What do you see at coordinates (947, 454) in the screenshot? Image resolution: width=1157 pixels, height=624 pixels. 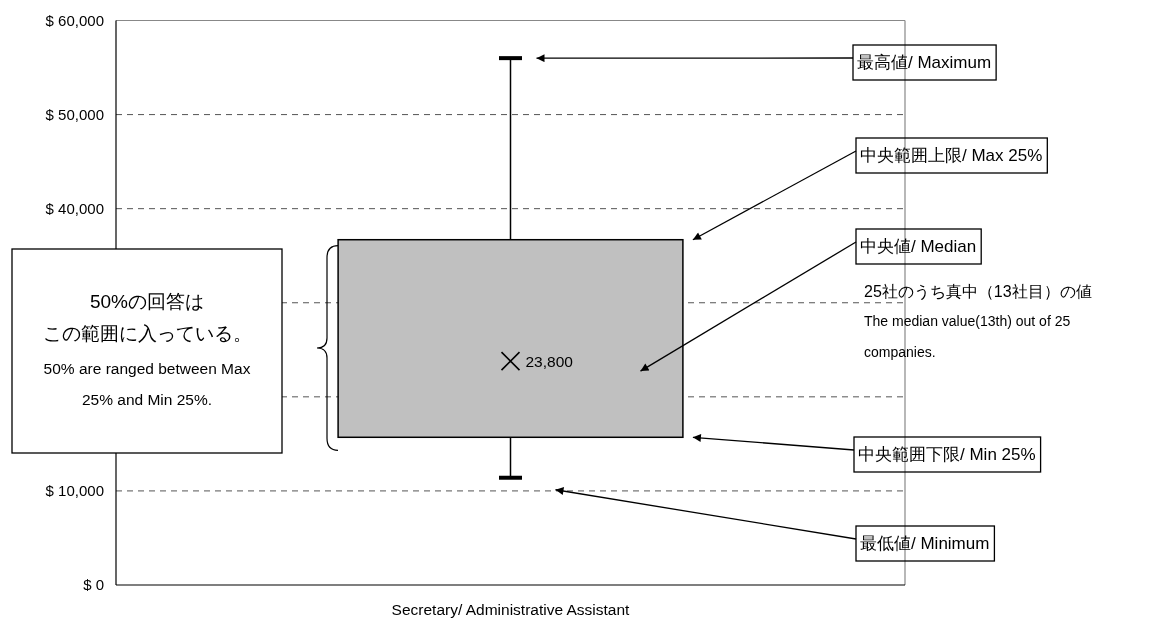 I see `annotation: 中央範囲下限/ Min 25%` at bounding box center [947, 454].